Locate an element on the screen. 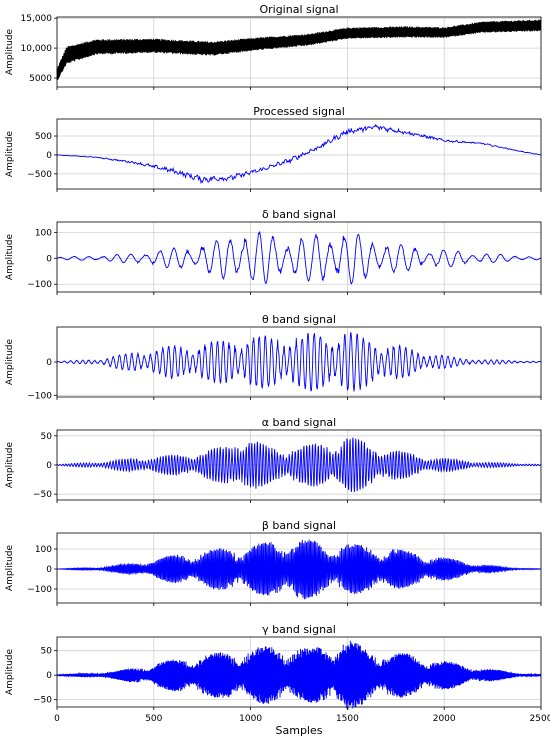 The width and height of the screenshot is (550, 740). alpha-title: α band signal is located at coordinates (299, 422).